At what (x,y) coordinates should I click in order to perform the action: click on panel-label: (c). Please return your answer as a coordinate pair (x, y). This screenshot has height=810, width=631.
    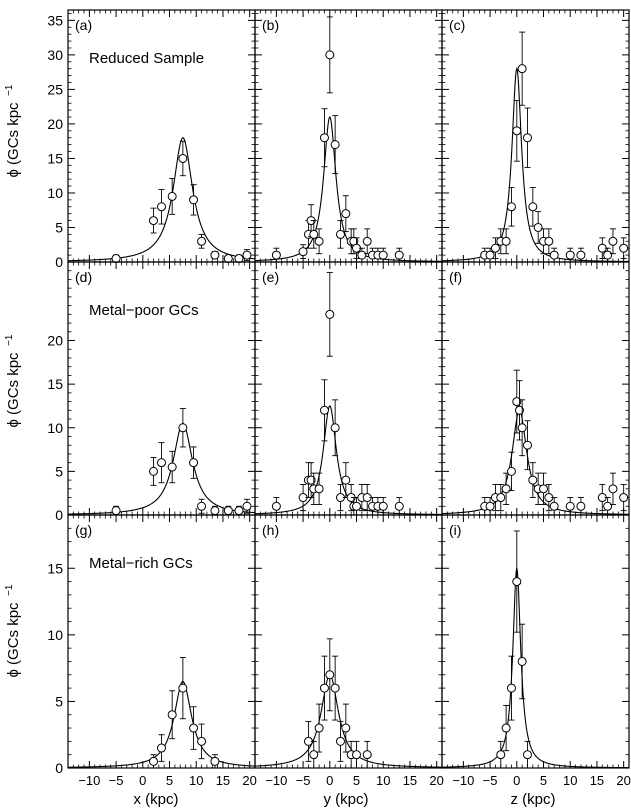
    Looking at the image, I should click on (457, 25).